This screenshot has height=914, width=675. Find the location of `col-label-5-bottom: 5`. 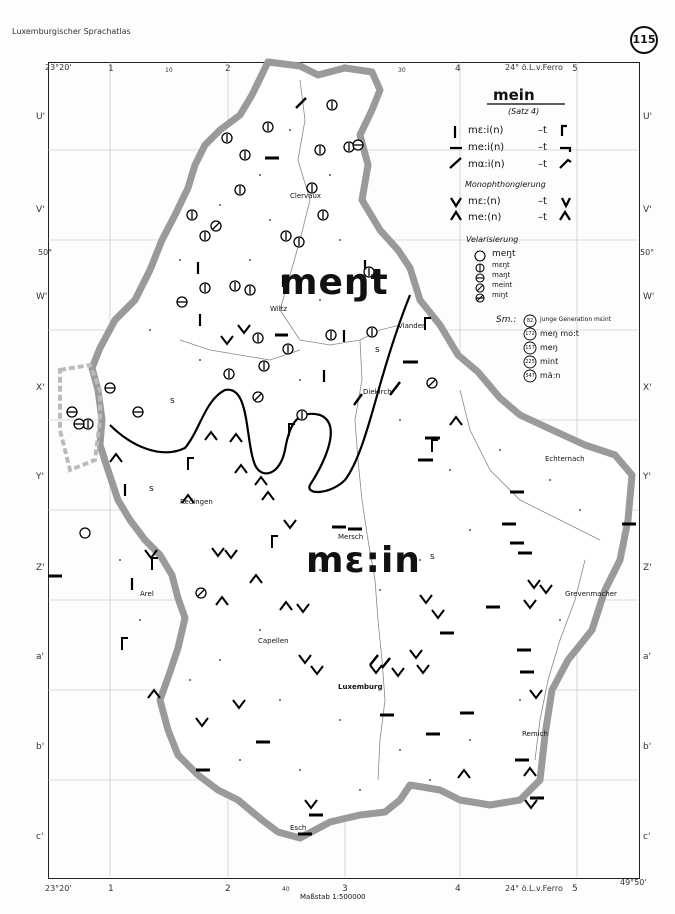

col-label-5-bottom: 5 is located at coordinates (575, 889).